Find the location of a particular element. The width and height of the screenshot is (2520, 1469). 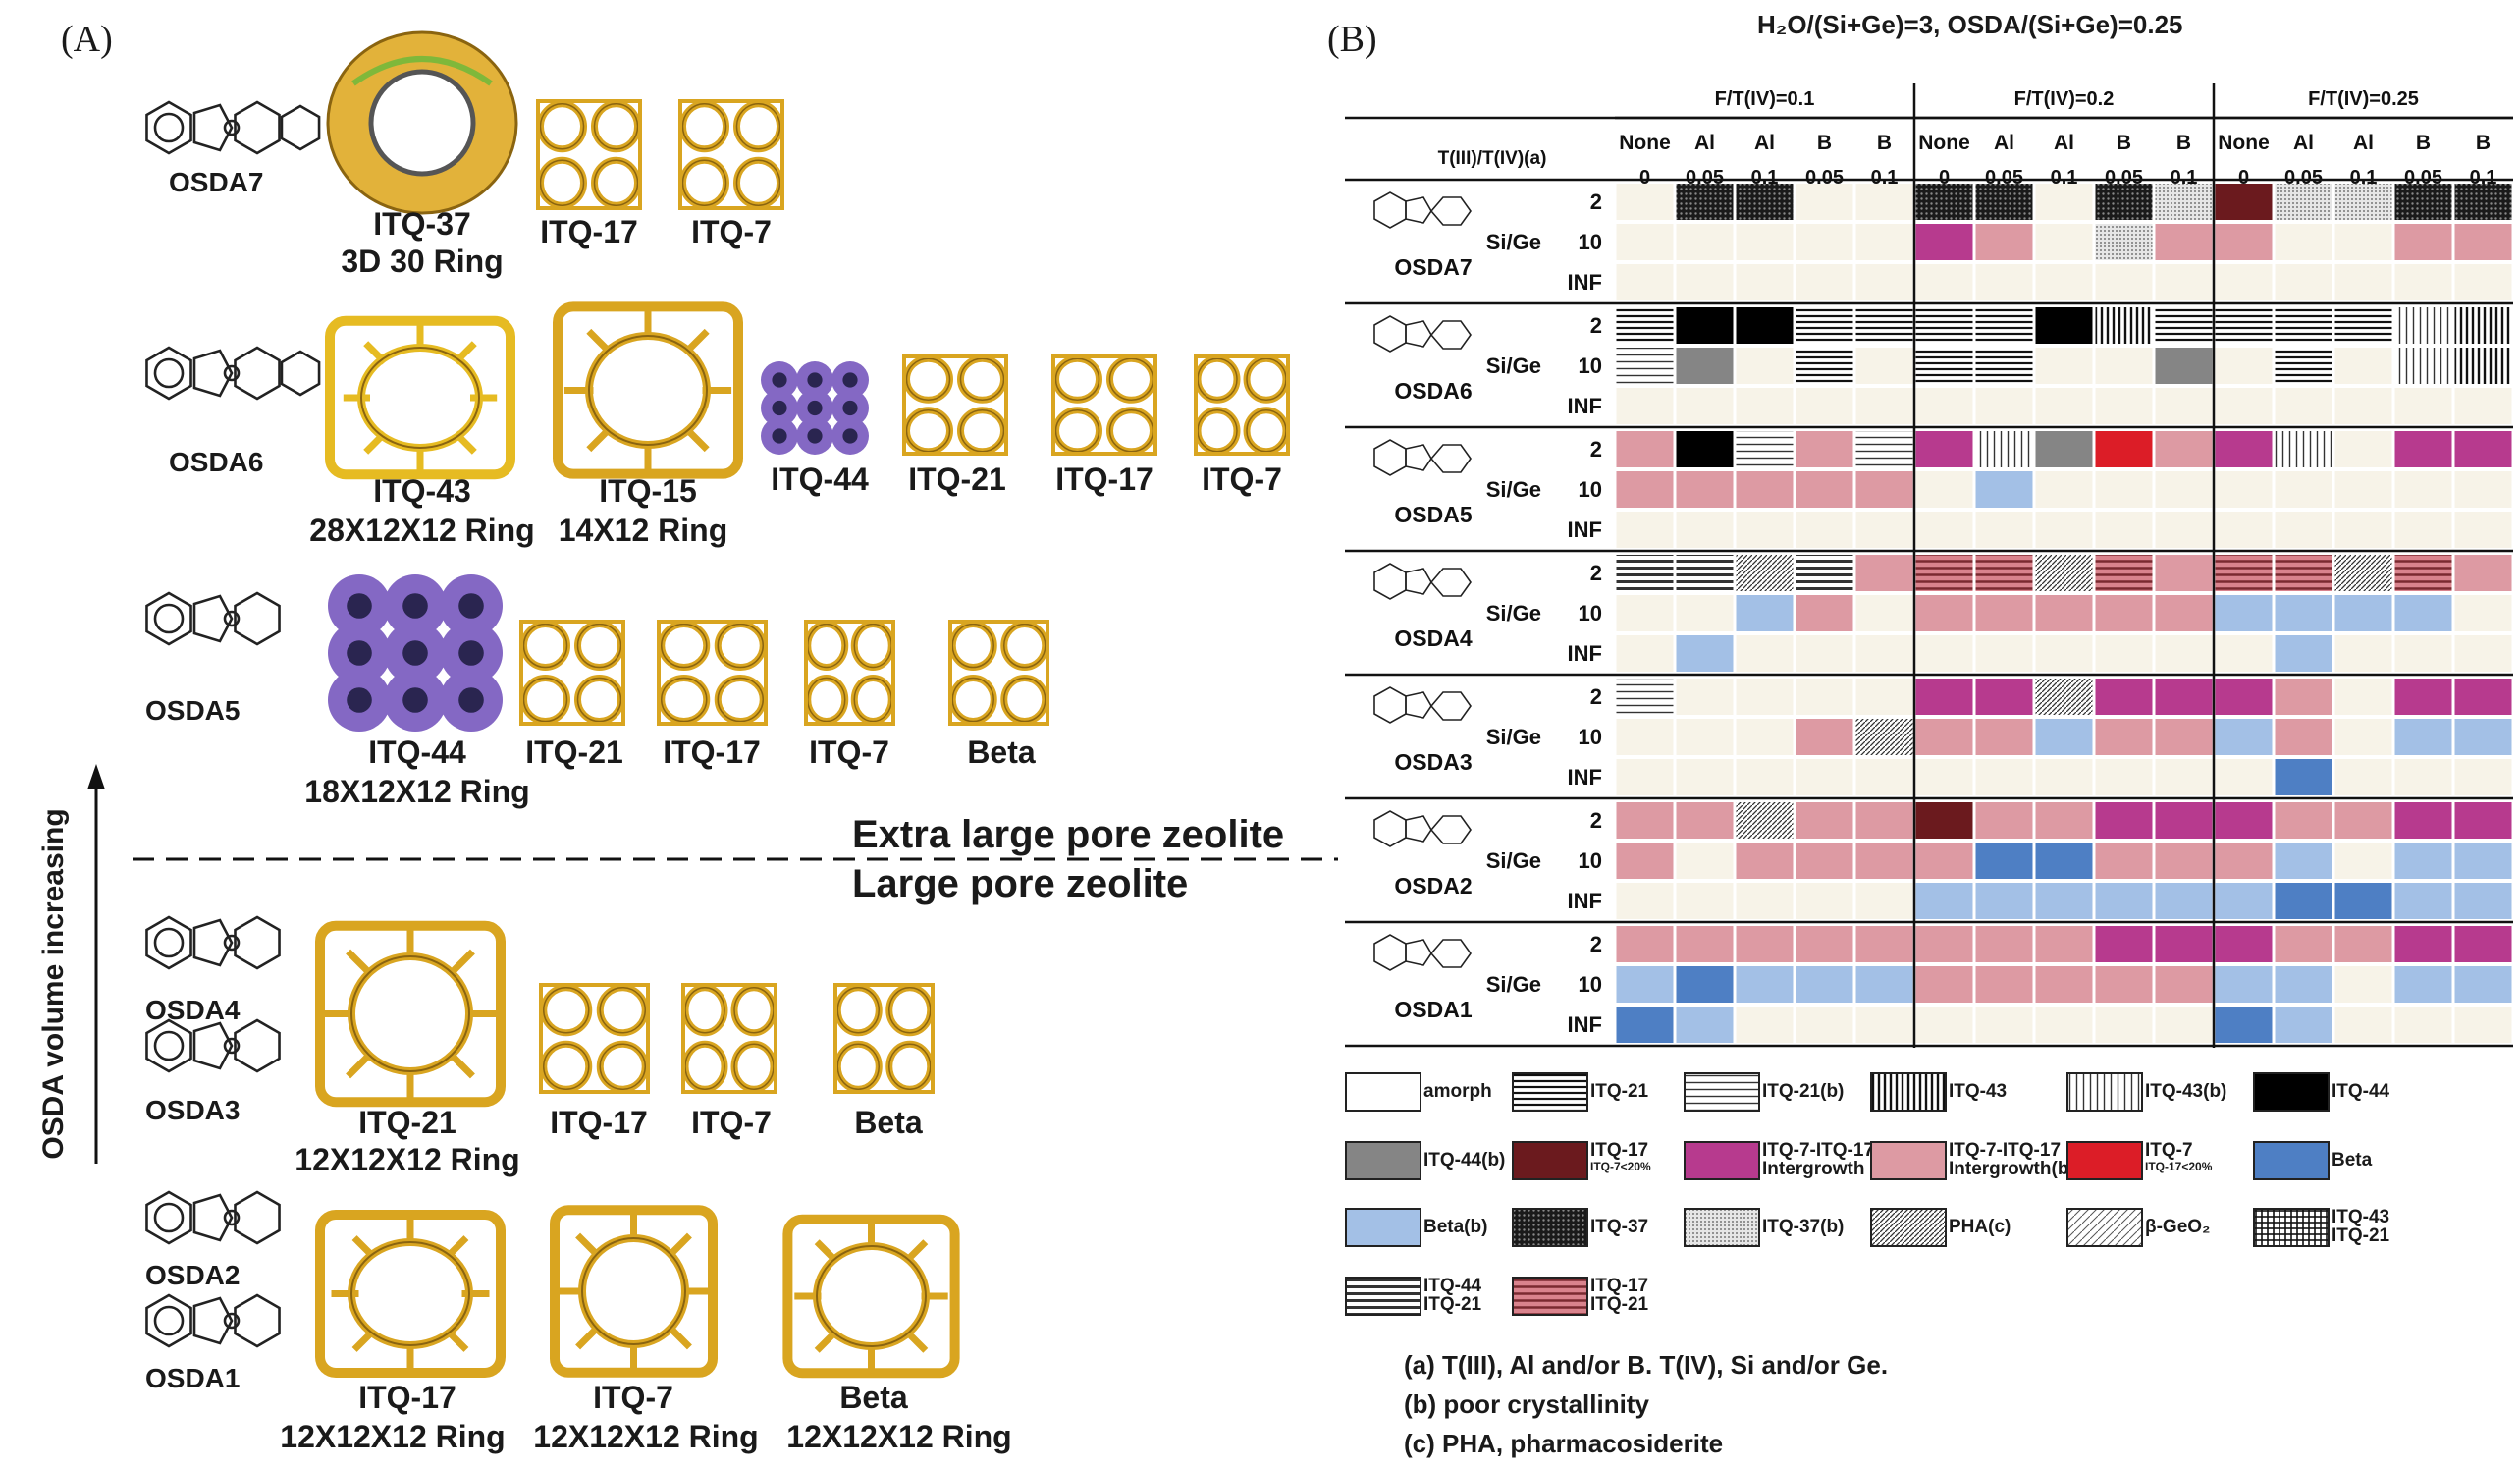

si-ge-value: INF is located at coordinates (1585, 529).